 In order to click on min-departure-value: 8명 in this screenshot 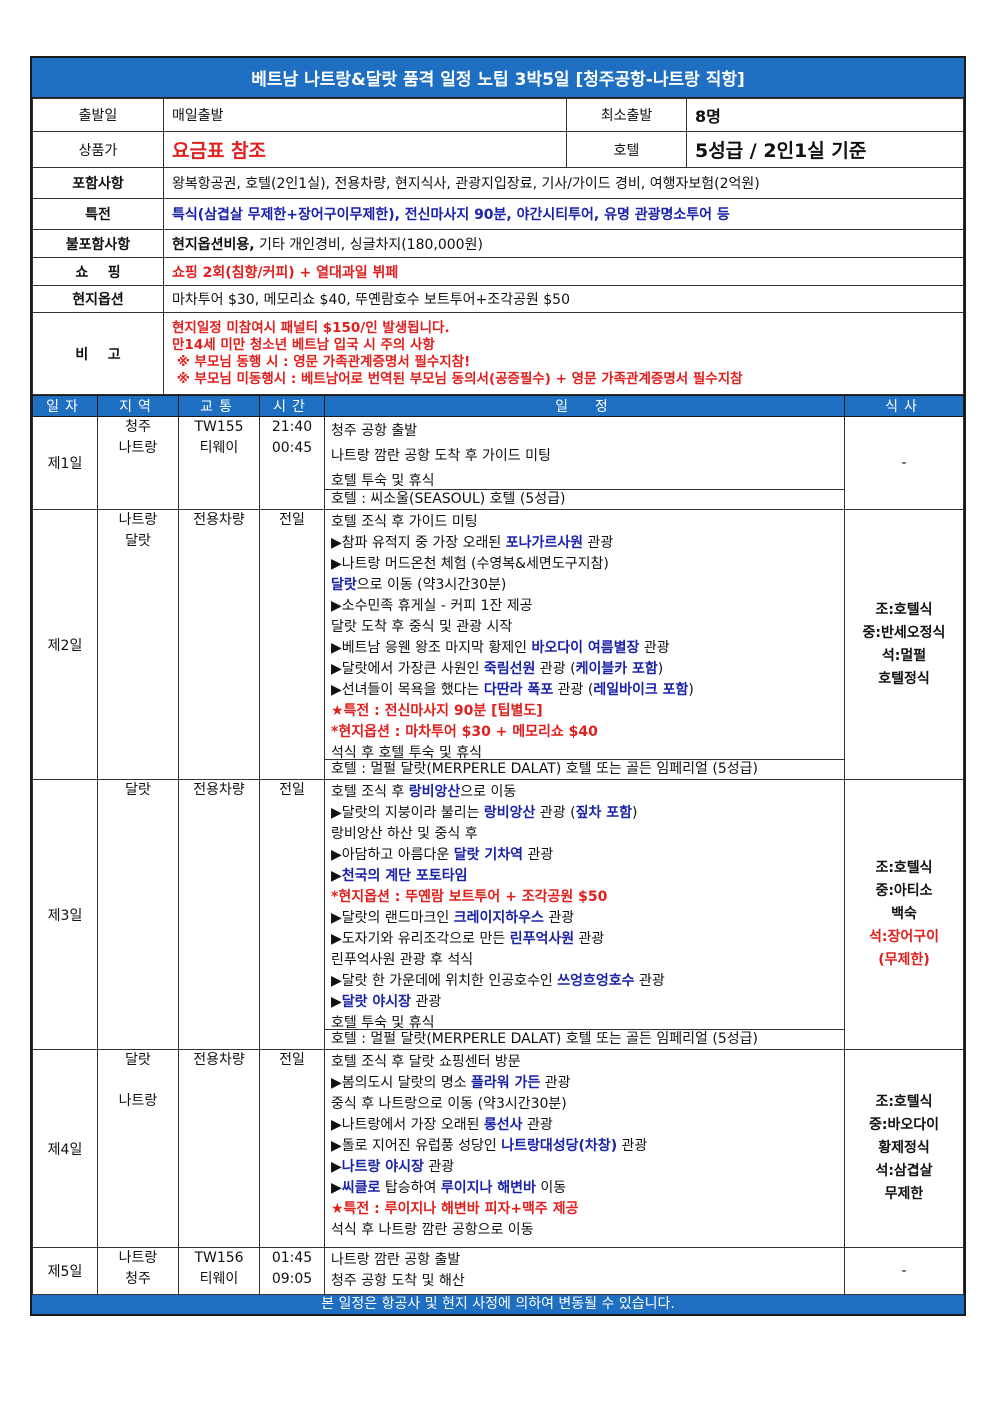, I will do `click(825, 115)`.